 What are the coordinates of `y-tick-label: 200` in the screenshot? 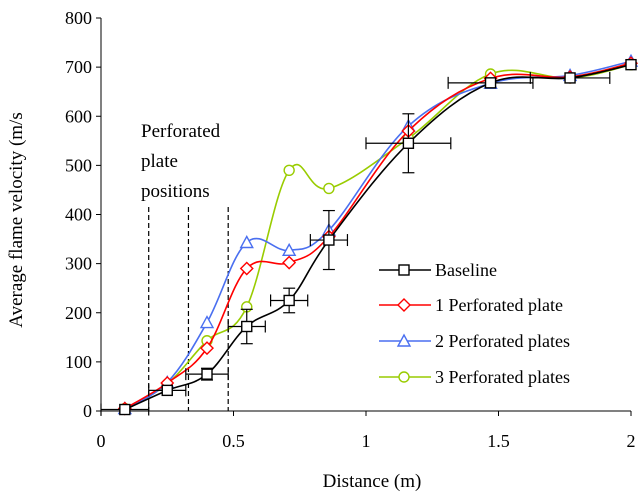 It's located at (78, 313).